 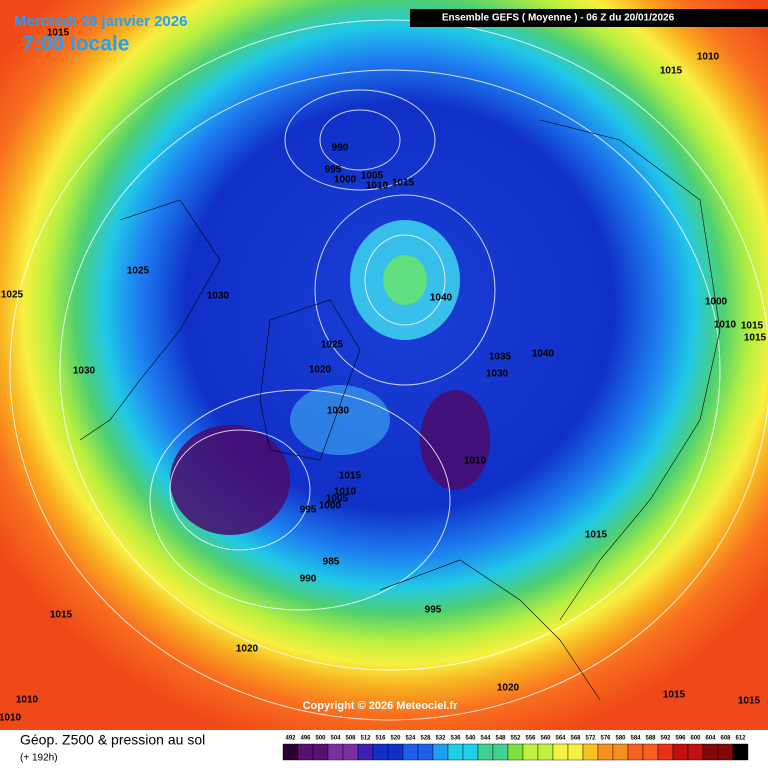 I want to click on scale-label: 568, so click(x=575, y=739).